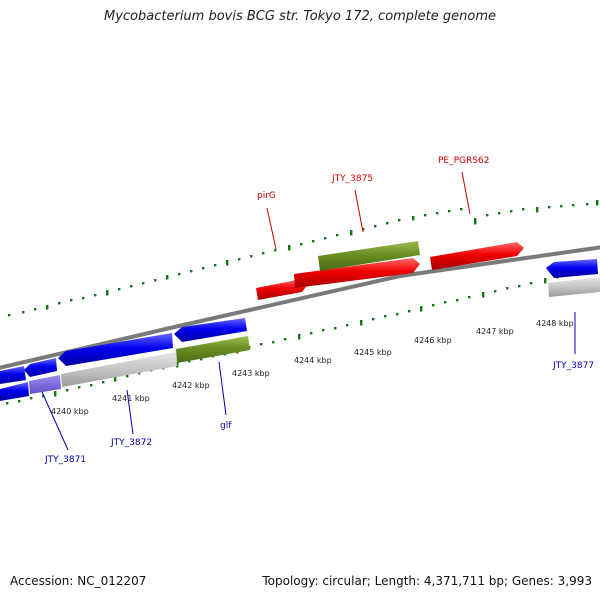  I want to click on label-glf: glf, so click(226, 426).